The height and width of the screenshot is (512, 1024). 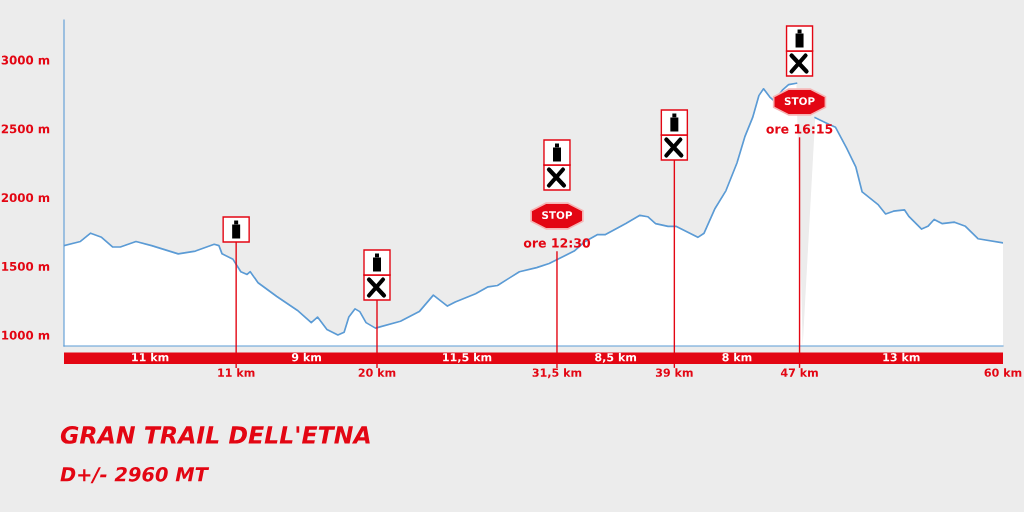 What do you see at coordinates (25, 60) in the screenshot?
I see `y-tick-label: 3000 m` at bounding box center [25, 60].